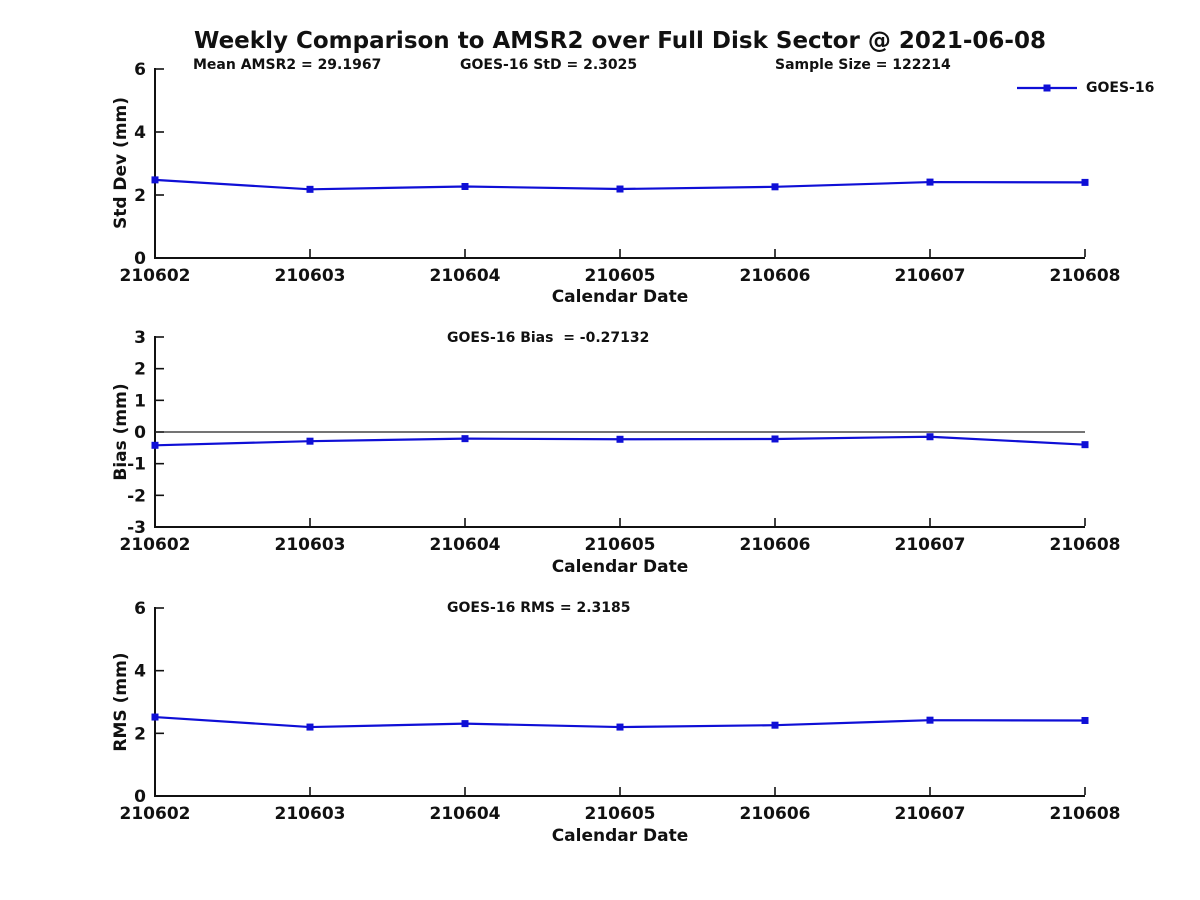  What do you see at coordinates (140, 401) in the screenshot?
I see `y-tick-label: 1` at bounding box center [140, 401].